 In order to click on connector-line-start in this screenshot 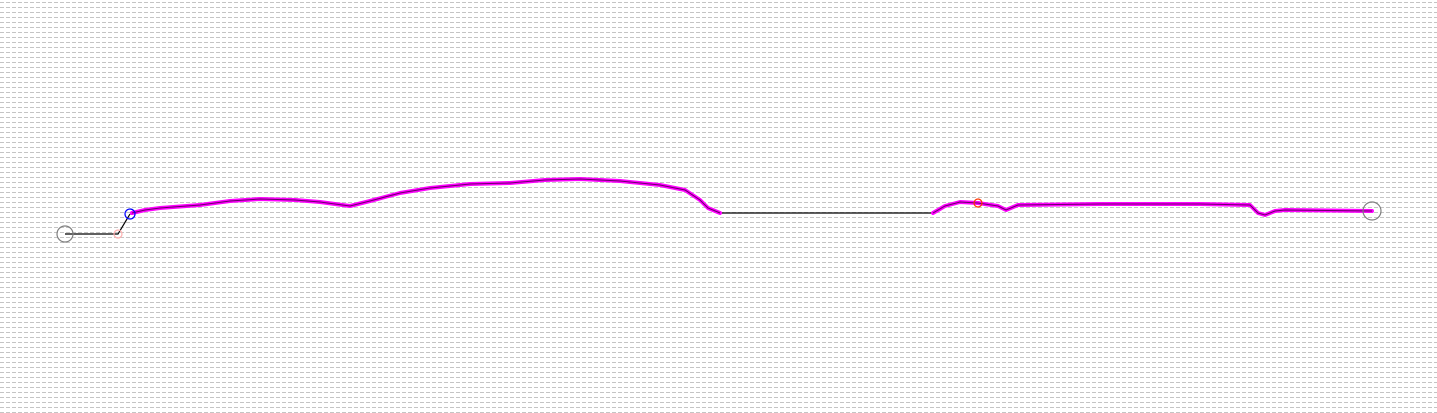, I will do `click(98, 224)`.